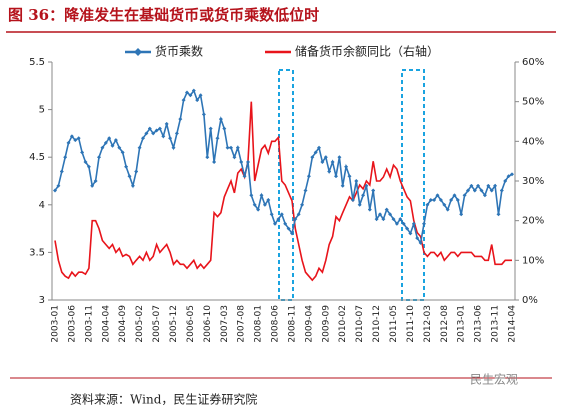  I want to click on legend-label: 储备货币余额同比（右轴）, so click(367, 51).